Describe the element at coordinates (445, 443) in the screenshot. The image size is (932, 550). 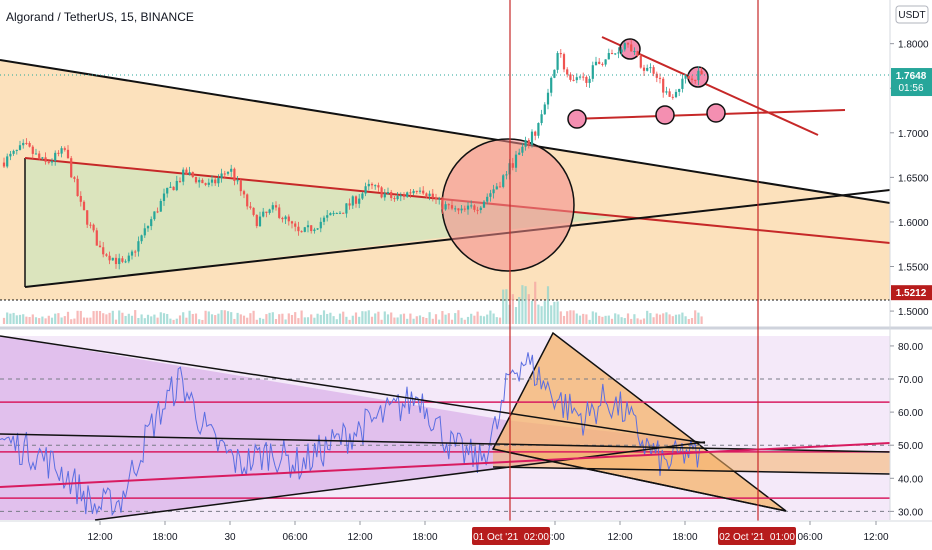
I see `rsi-mid-trendline` at that location.